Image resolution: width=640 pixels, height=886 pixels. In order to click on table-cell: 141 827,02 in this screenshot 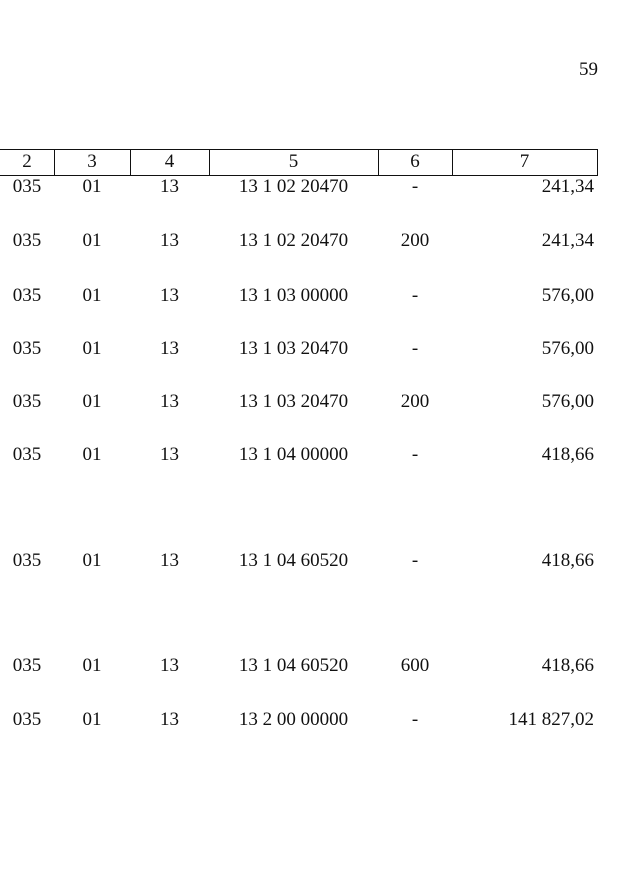, I will do `click(551, 719)`.